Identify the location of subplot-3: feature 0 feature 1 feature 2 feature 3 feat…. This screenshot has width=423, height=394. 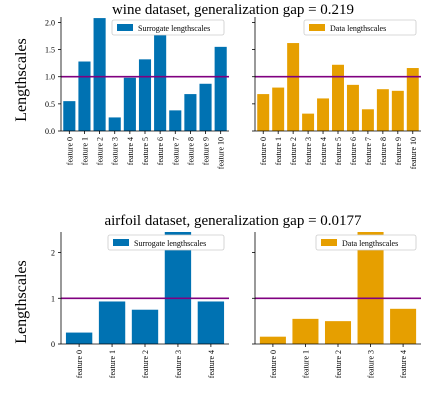
(336, 305).